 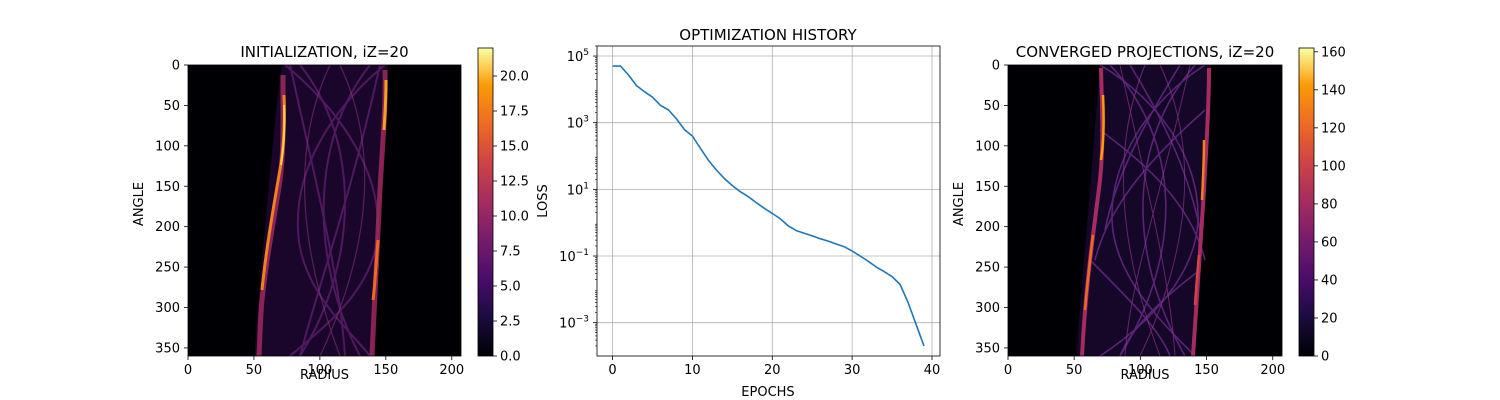 I want to click on y-axis-label: LOSS, so click(x=543, y=201).